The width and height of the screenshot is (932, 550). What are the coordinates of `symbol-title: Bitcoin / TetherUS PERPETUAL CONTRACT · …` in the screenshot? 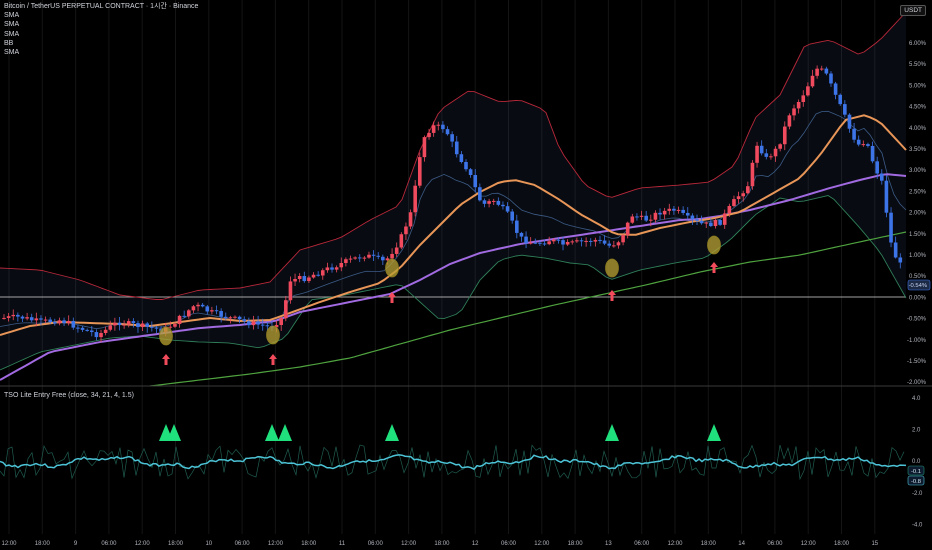 It's located at (101, 6).